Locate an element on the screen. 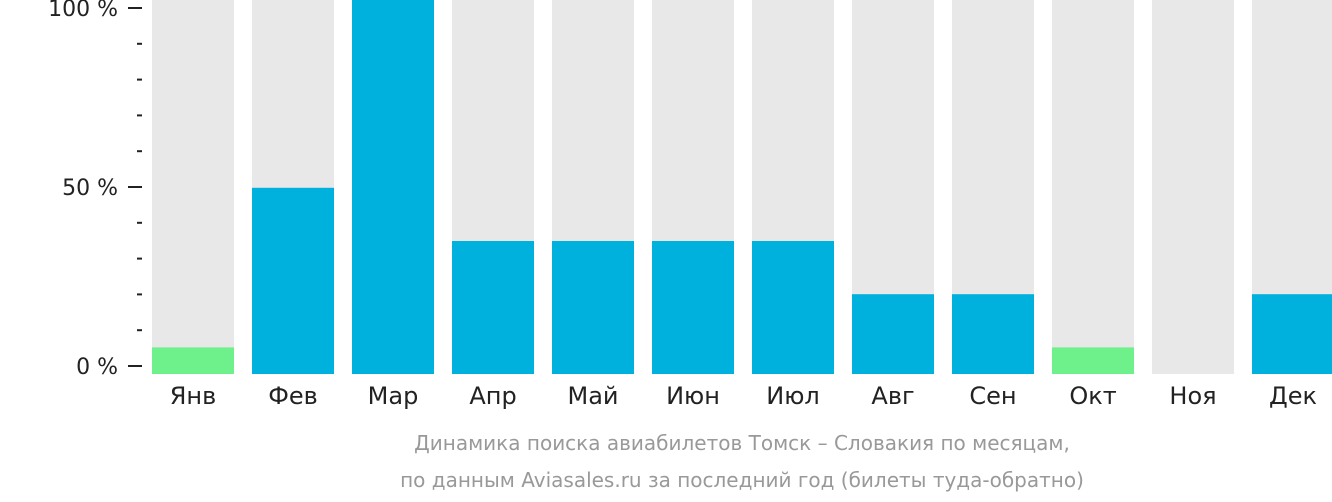 This screenshot has width=1332, height=502. x-tick-label: Окт is located at coordinates (1092, 396).